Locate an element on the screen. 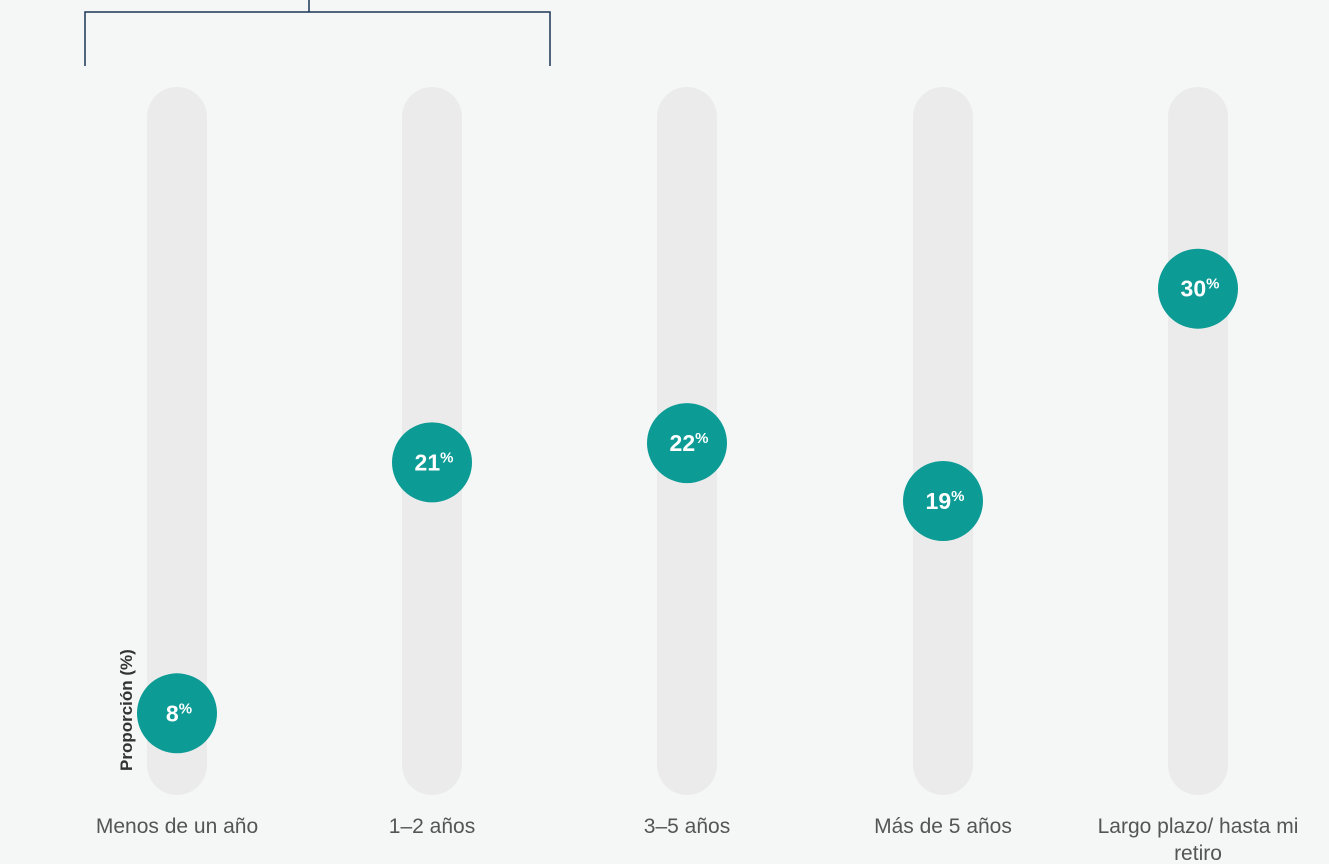  data-label: 30% is located at coordinates (1200, 289).